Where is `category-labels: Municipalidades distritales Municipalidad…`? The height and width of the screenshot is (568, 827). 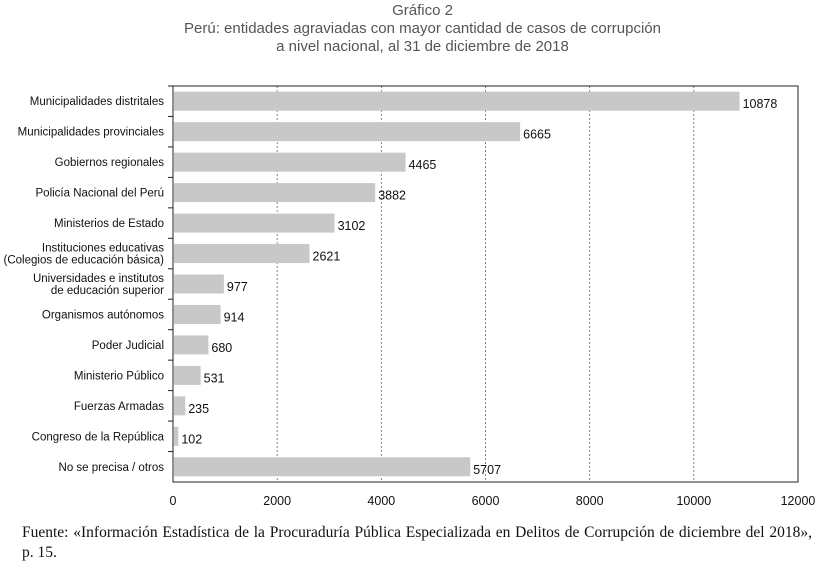
category-labels: Municipalidades distritales Municipalidad… is located at coordinates (84, 285).